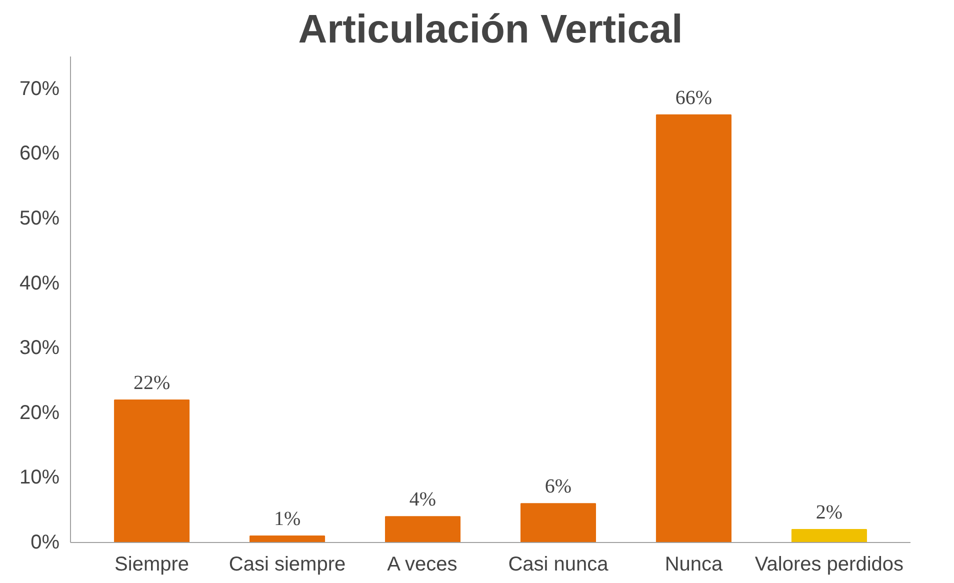 This screenshot has width=954, height=583. Describe the element at coordinates (422, 565) in the screenshot. I see `x-tick-label: A veces` at that location.